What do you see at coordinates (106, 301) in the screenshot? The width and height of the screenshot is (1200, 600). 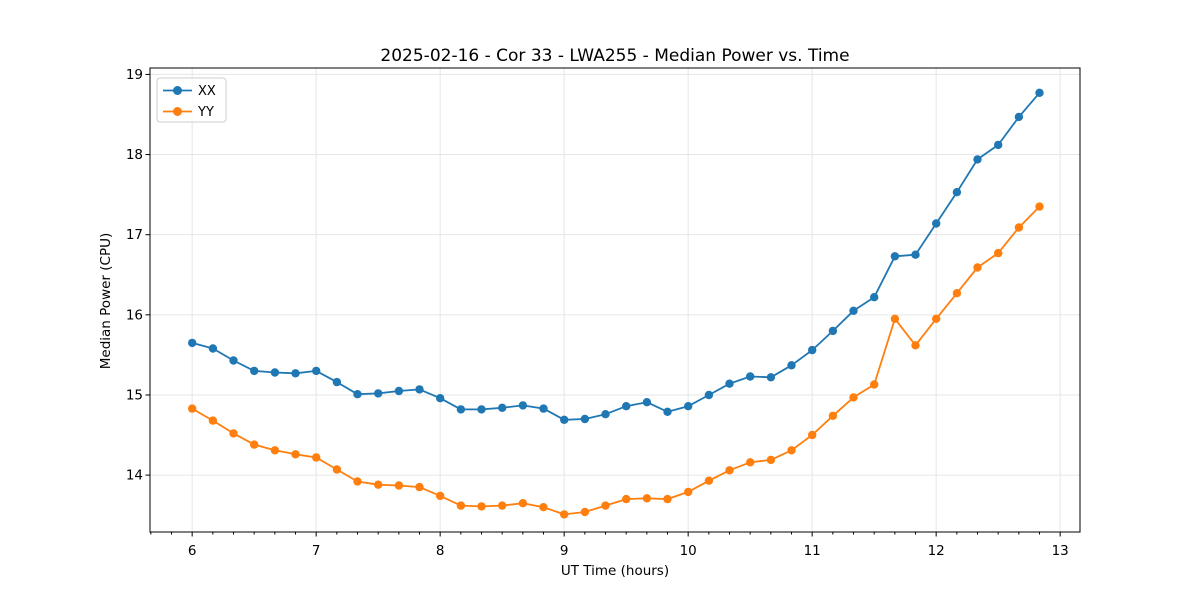 I see `y-axis-label: Median Power (CPU)` at bounding box center [106, 301].